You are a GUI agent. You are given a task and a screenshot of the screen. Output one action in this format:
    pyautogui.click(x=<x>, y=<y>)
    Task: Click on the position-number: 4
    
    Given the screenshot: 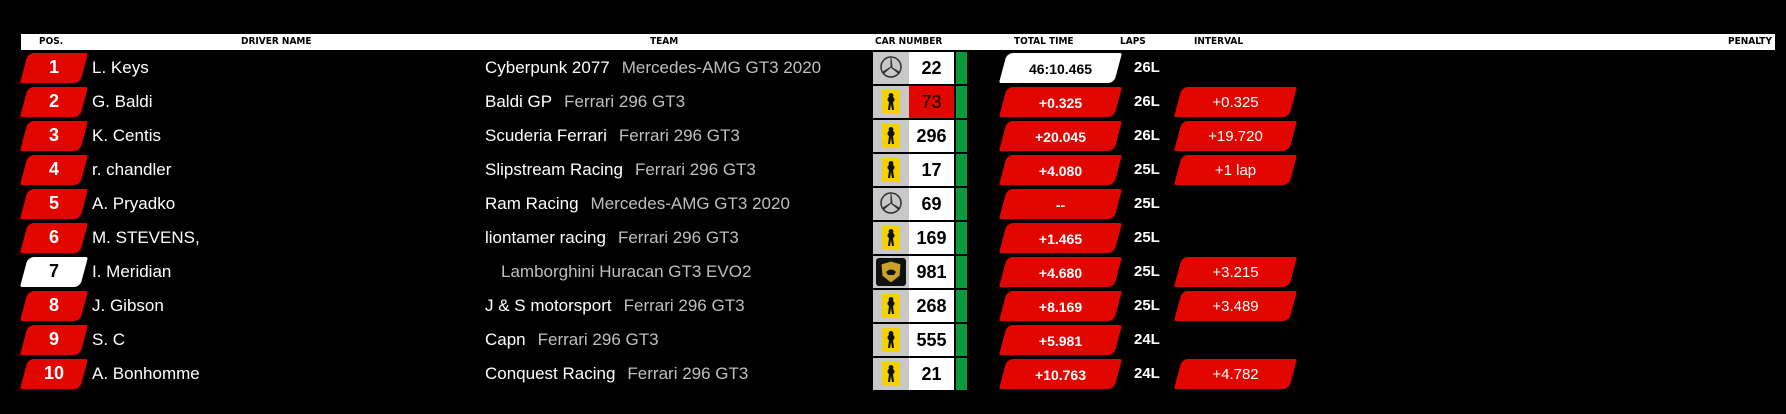 What is the action you would take?
    pyautogui.click(x=53, y=169)
    